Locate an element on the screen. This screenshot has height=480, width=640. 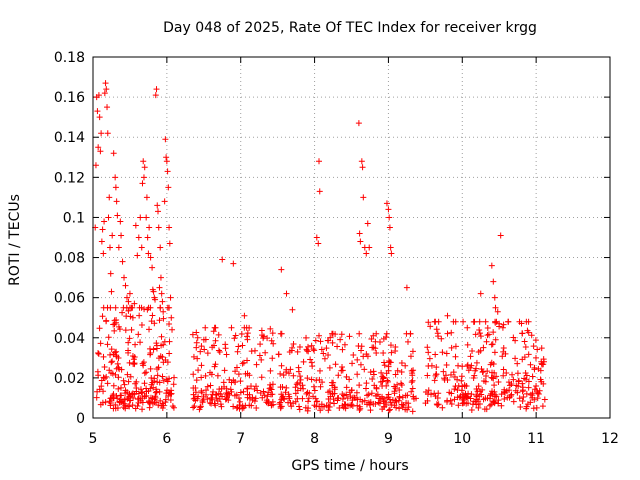
x-tick-label: 12 is located at coordinates (610, 439).